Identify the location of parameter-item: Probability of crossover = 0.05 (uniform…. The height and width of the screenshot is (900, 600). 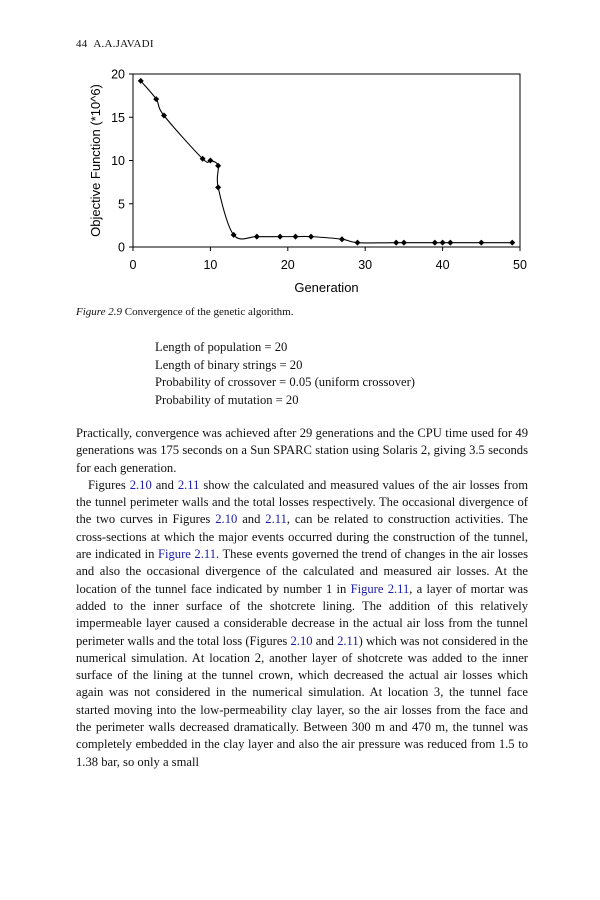
(285, 382).